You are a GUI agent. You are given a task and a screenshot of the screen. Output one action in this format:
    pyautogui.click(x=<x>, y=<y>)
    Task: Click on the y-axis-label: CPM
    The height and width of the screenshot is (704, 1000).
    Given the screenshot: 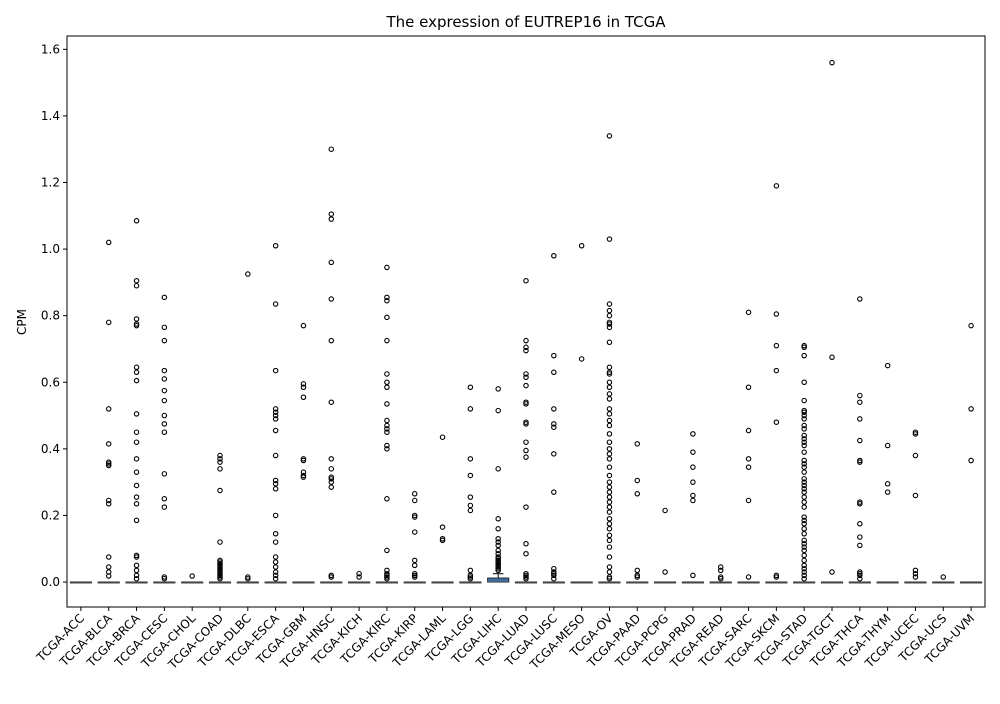 What is the action you would take?
    pyautogui.click(x=22, y=322)
    